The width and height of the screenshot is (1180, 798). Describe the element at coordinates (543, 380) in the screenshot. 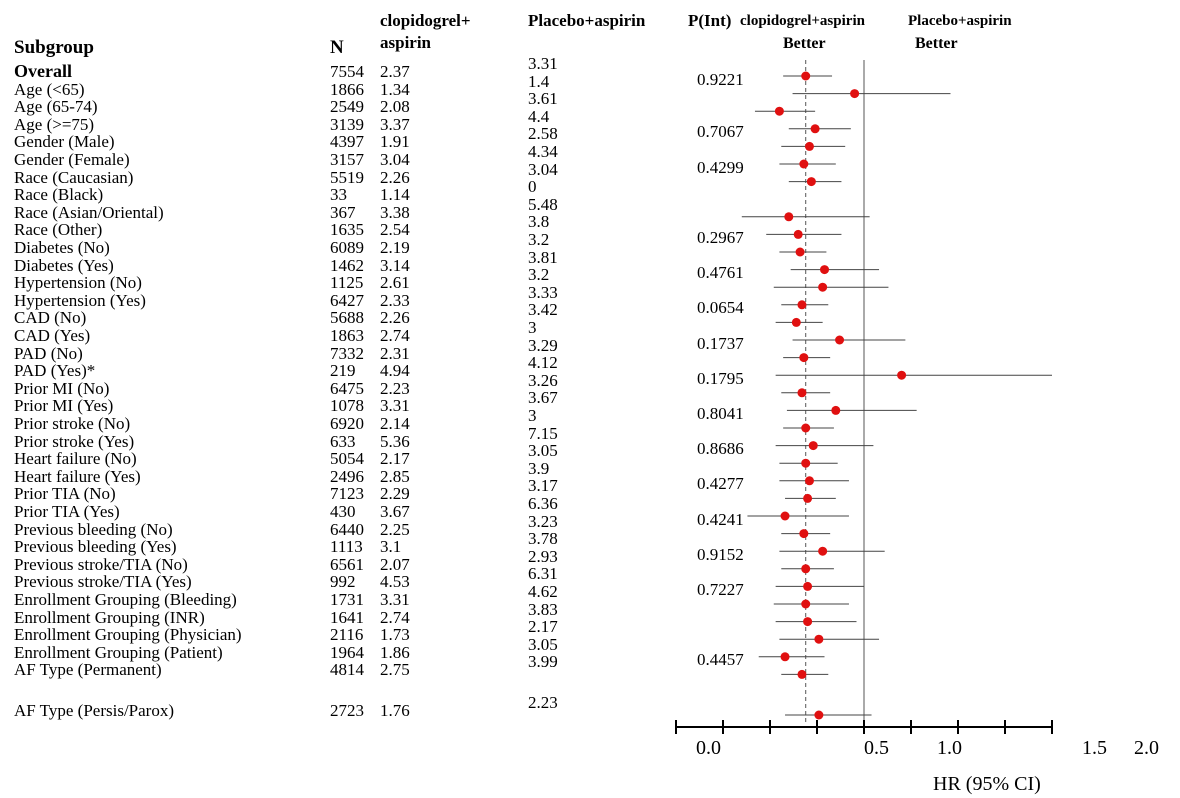

I see `placebo-value: 3.26` at that location.